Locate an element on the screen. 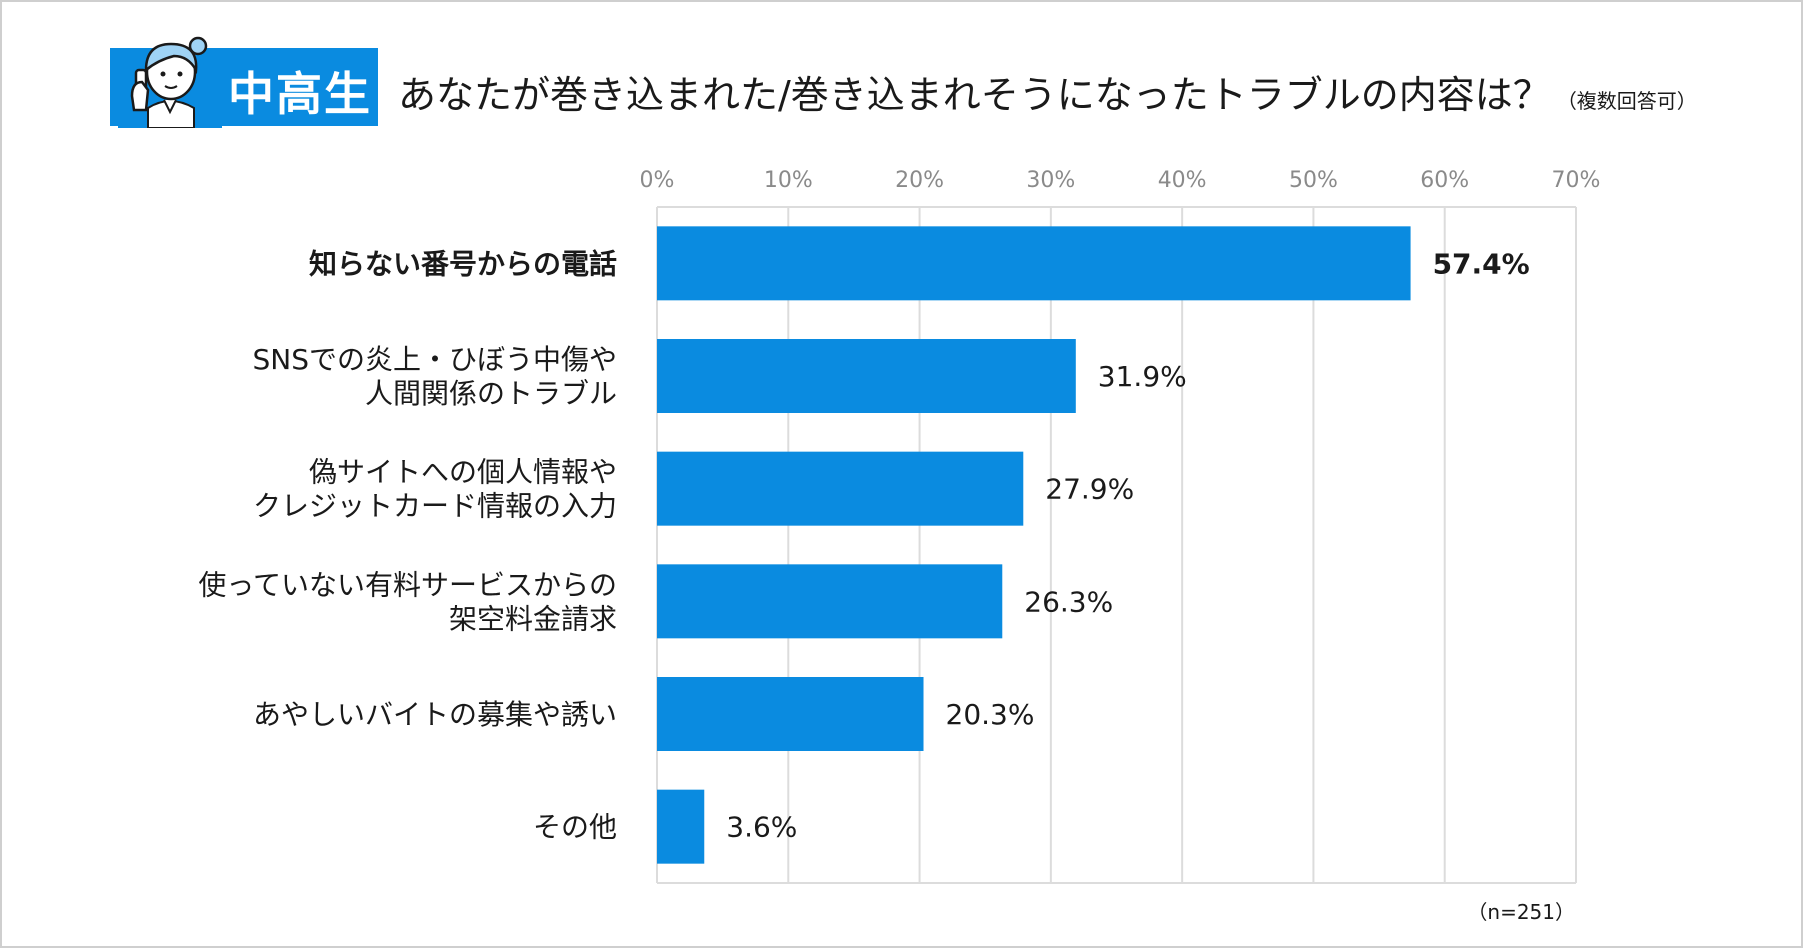 The width and height of the screenshot is (1803, 948). x-tick-label: 40% is located at coordinates (1182, 180).